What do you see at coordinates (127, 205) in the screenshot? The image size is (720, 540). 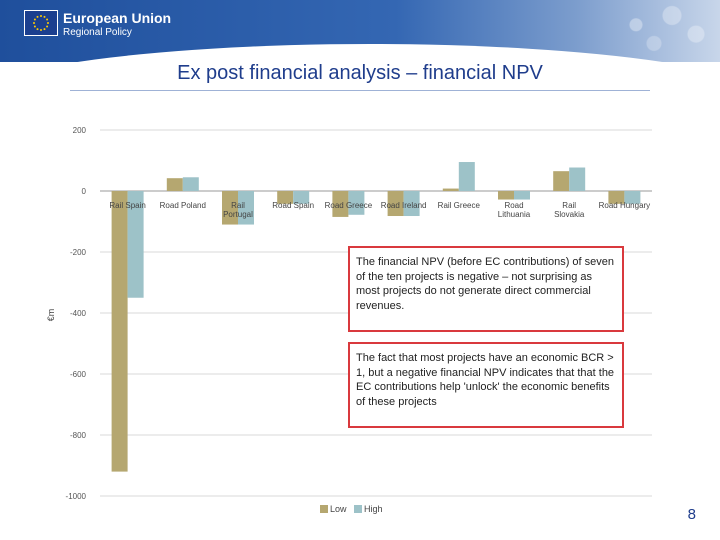 I see `category-label: Rail Spain` at bounding box center [127, 205].